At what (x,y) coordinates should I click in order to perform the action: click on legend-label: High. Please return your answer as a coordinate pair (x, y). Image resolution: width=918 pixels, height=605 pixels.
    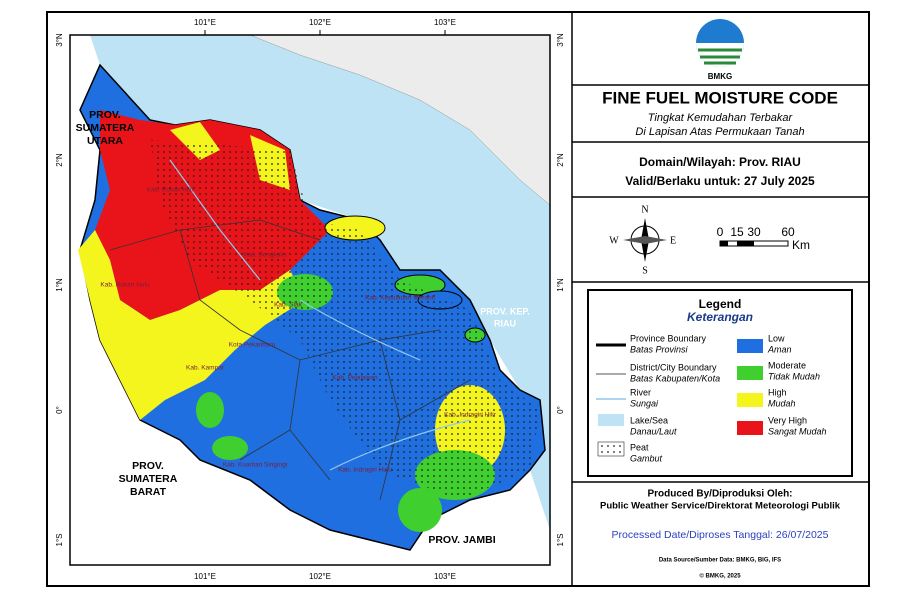
    Looking at the image, I should click on (777, 392).